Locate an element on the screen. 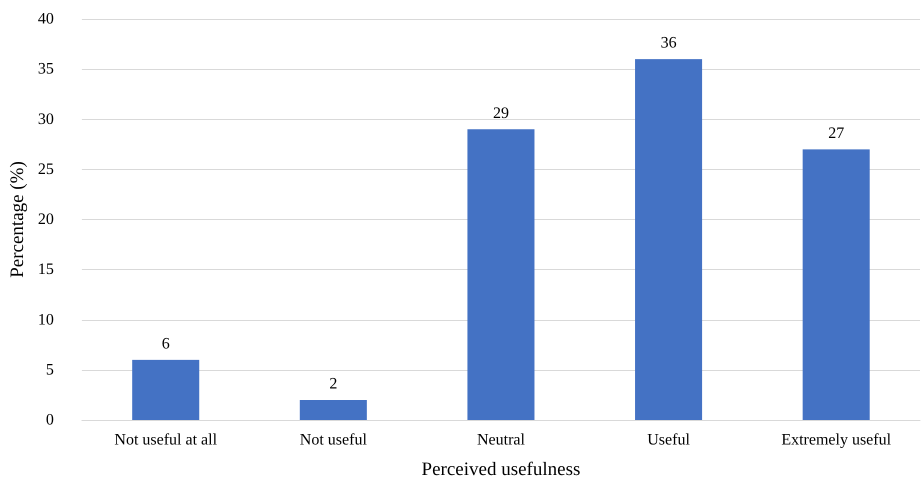 The width and height of the screenshot is (923, 486). data-label: 2 is located at coordinates (333, 383).